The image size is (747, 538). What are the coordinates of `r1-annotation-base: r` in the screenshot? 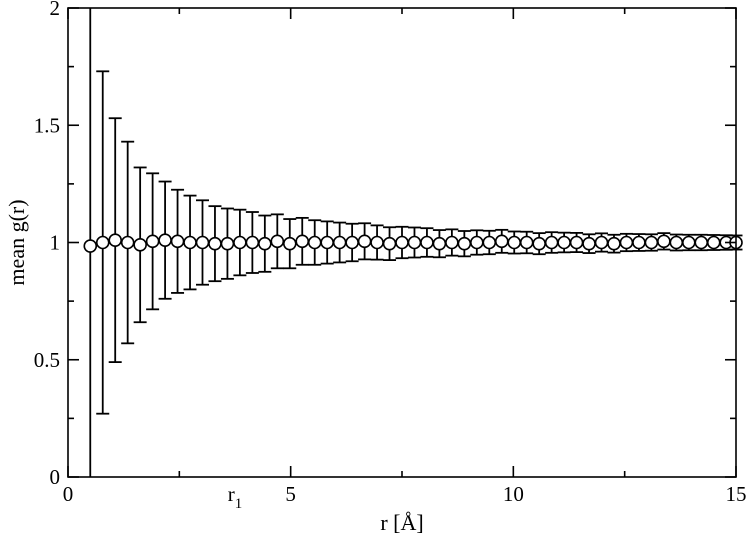 It's located at (231, 494).